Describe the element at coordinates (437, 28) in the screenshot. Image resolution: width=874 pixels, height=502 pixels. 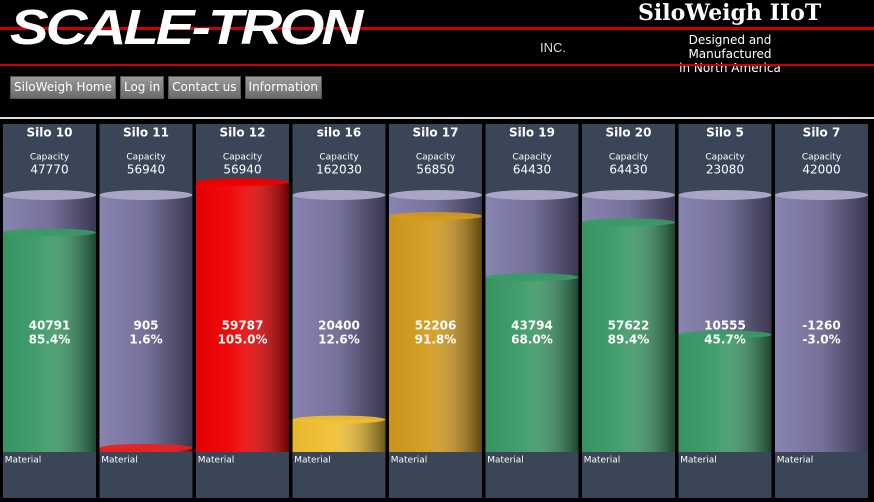
I see `logo-line` at that location.